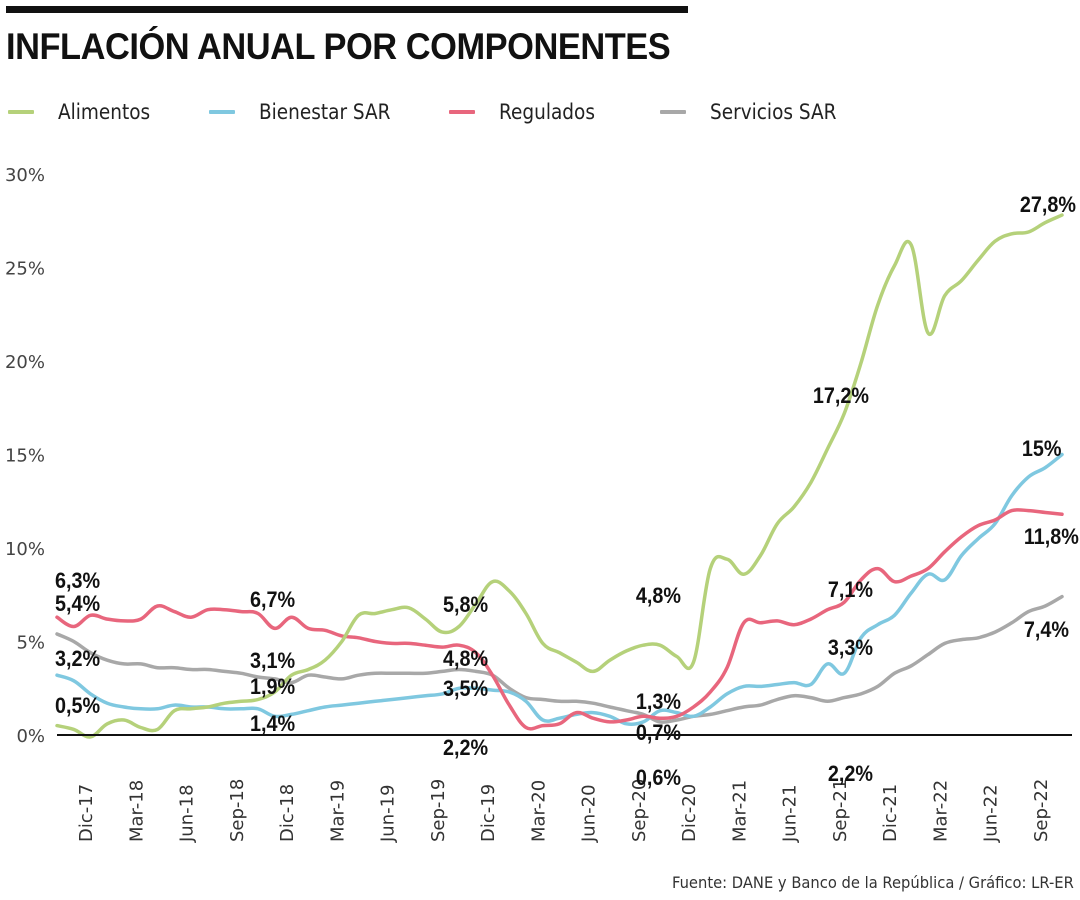 The height and width of the screenshot is (900, 1080). I want to click on legend-item-alimentos: Alimentos, so click(85, 112).